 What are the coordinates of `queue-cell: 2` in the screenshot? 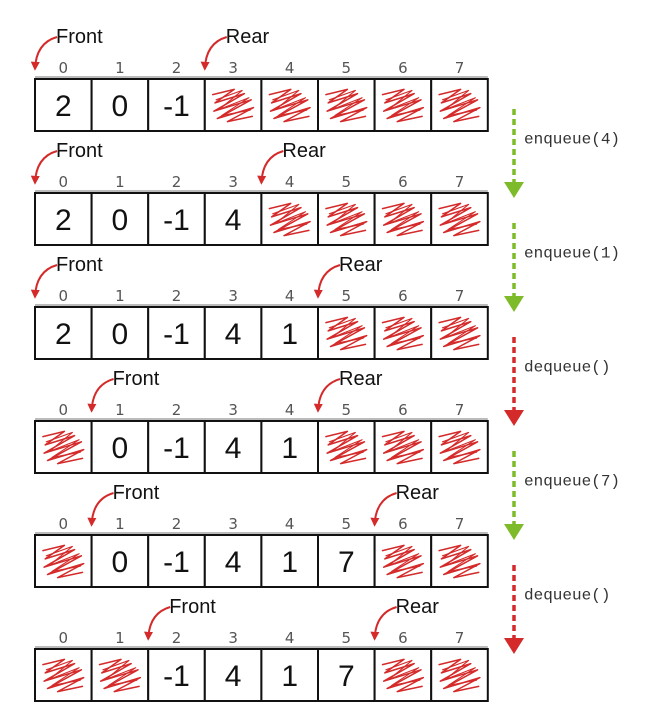 It's located at (63, 105).